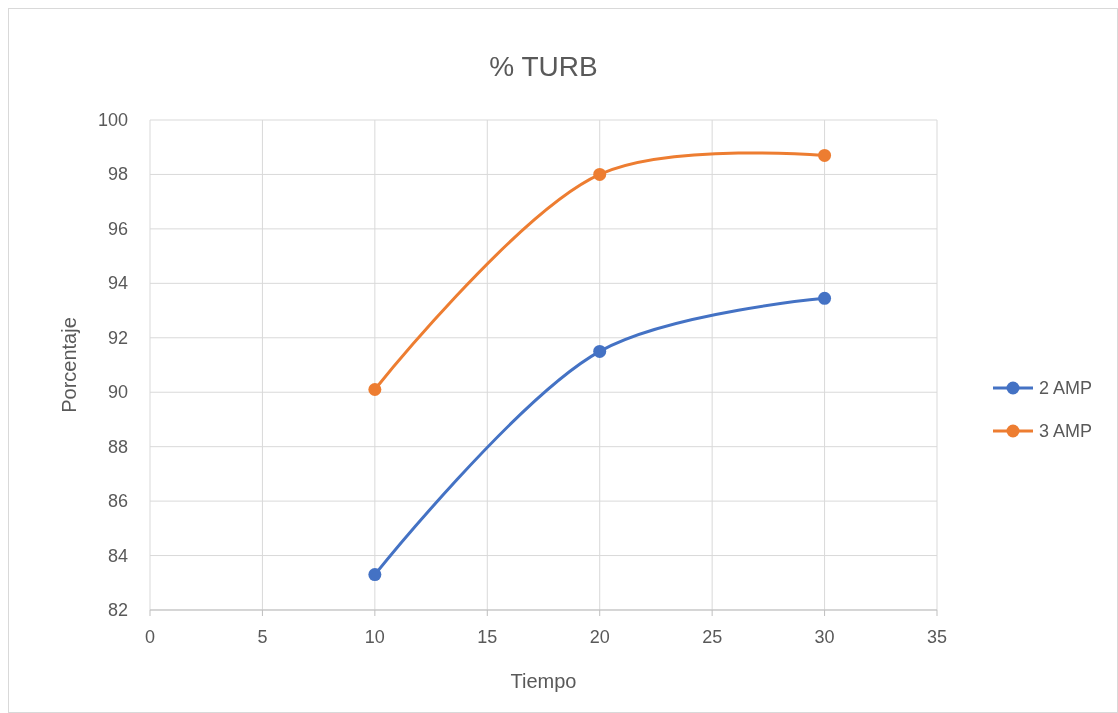  What do you see at coordinates (543, 681) in the screenshot?
I see `x-axis-title: Tiempo` at bounding box center [543, 681].